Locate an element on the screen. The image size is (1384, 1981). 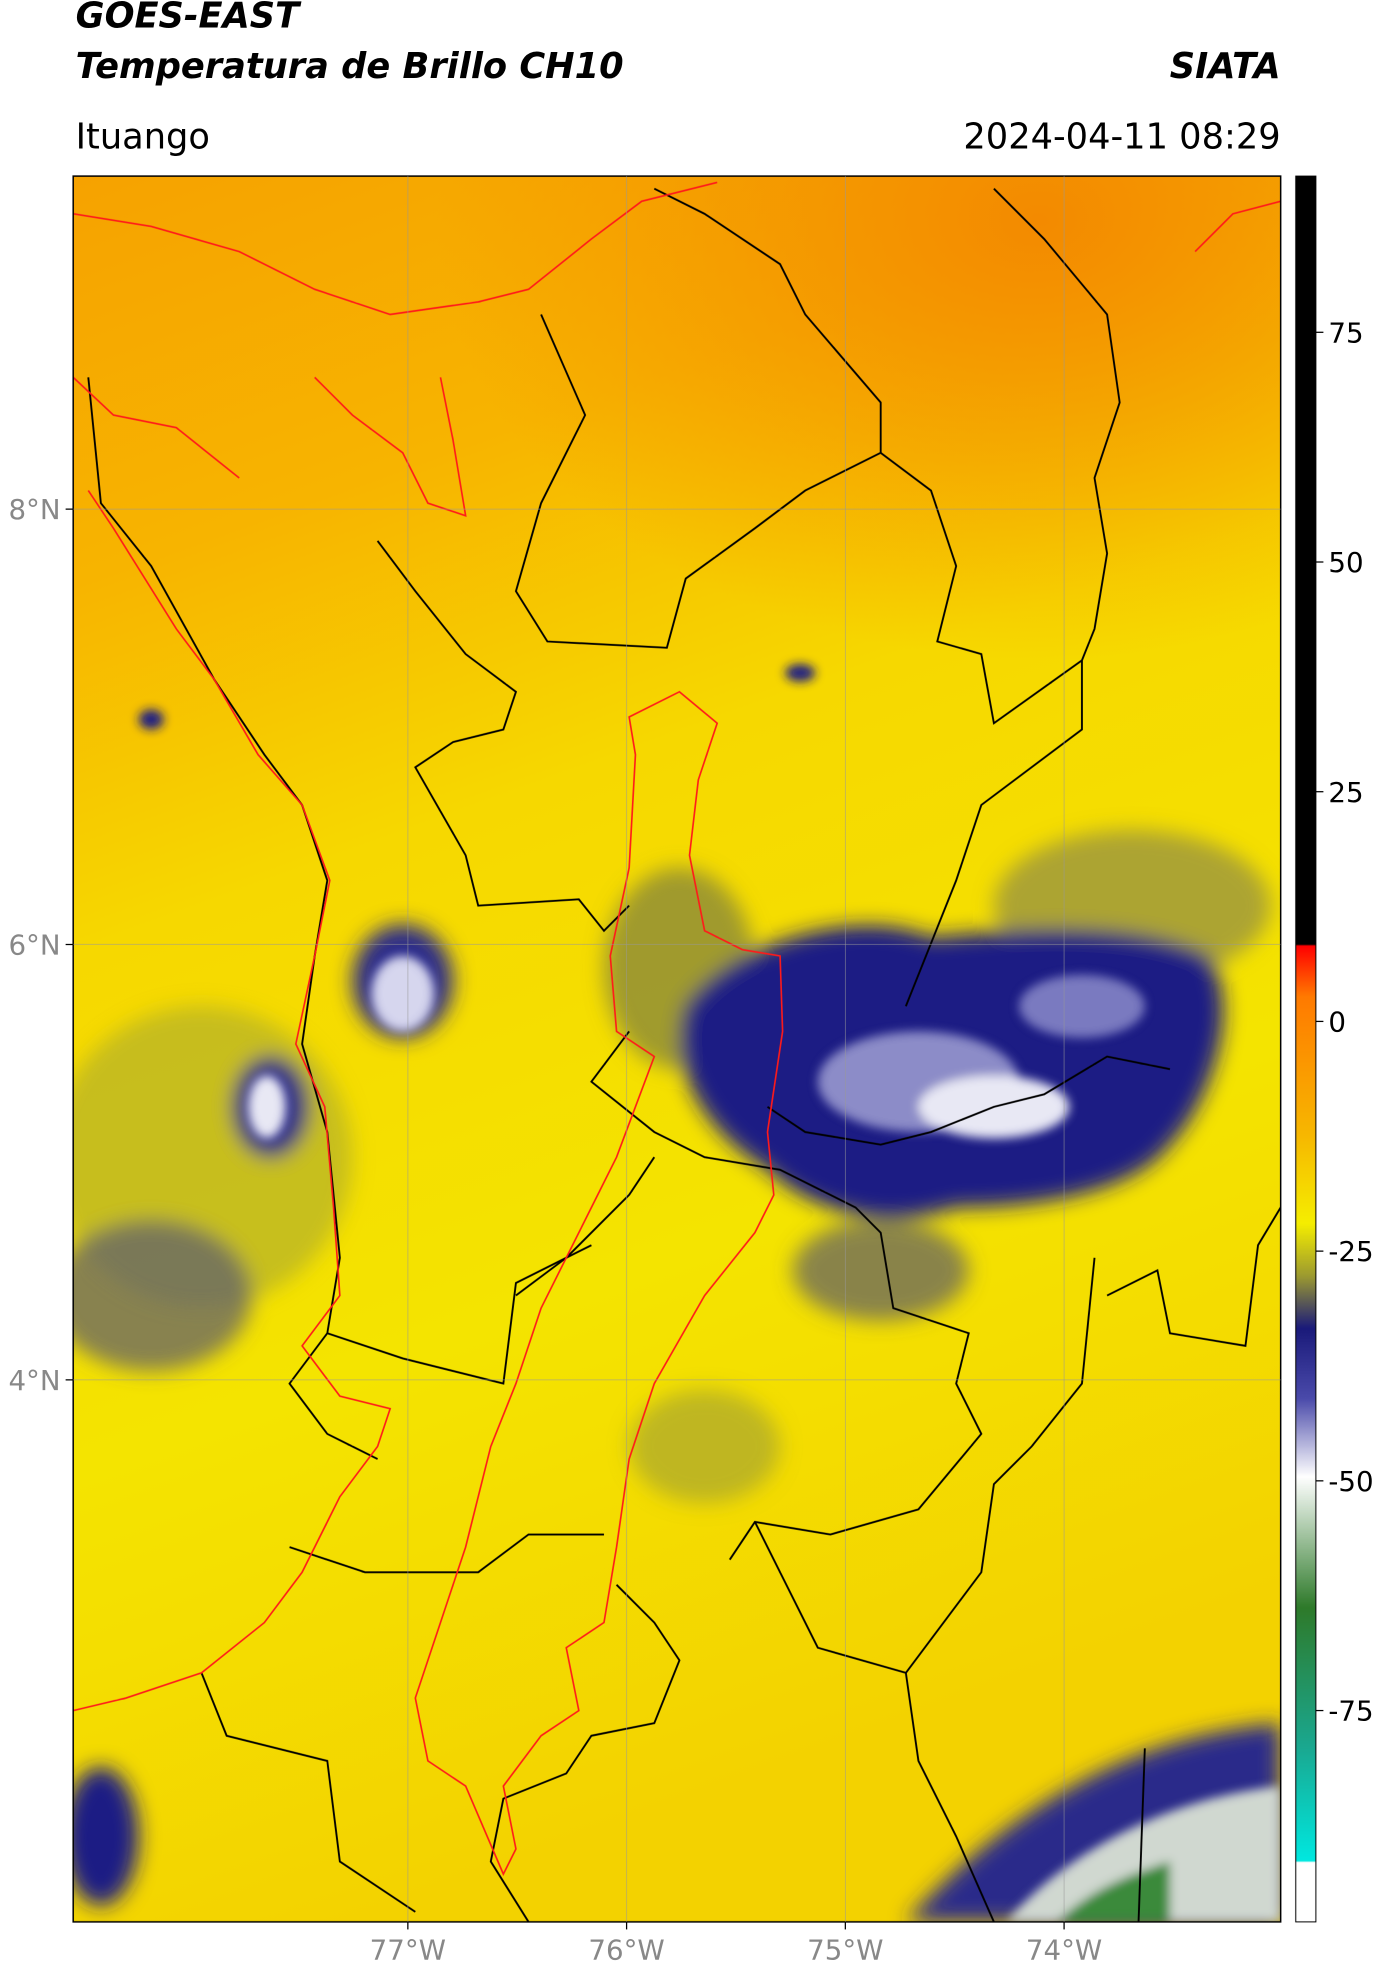
subtitle: Temperatura de Brillo CH10 is located at coordinates (350, 66).